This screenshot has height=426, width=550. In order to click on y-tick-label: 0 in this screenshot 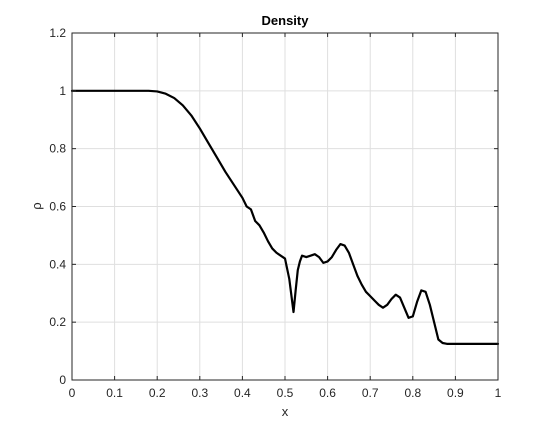, I will do `click(62, 380)`.